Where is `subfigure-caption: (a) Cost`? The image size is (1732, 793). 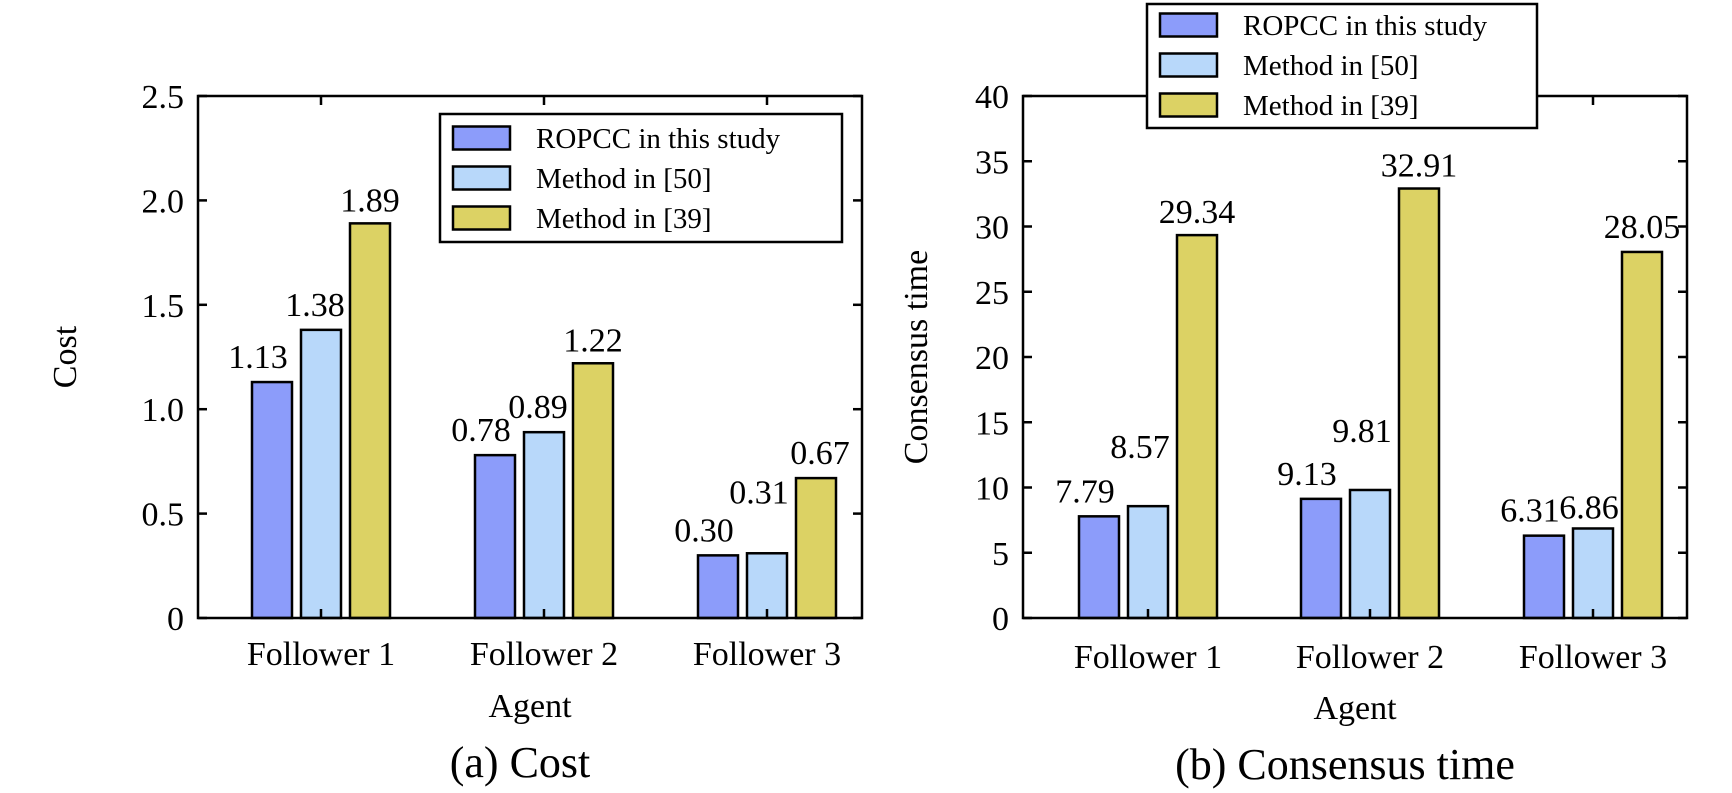
subfigure-caption: (a) Cost is located at coordinates (520, 762).